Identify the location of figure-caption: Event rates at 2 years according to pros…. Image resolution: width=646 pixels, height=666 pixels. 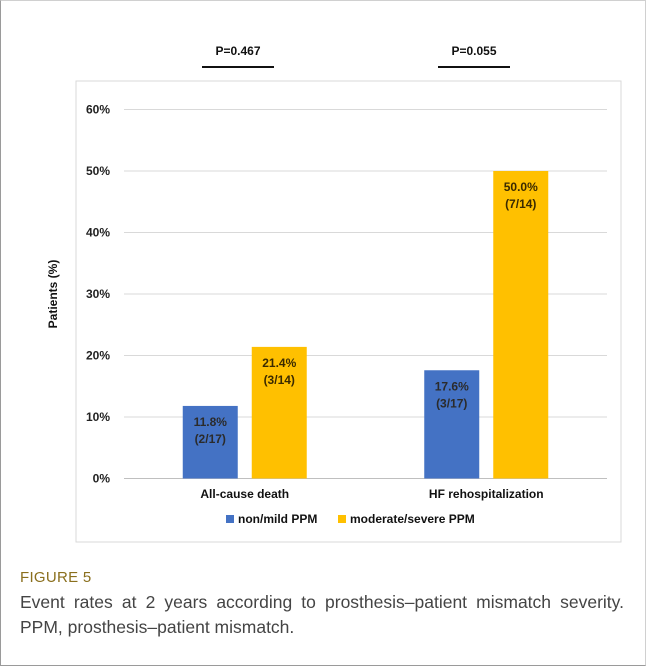
(322, 614).